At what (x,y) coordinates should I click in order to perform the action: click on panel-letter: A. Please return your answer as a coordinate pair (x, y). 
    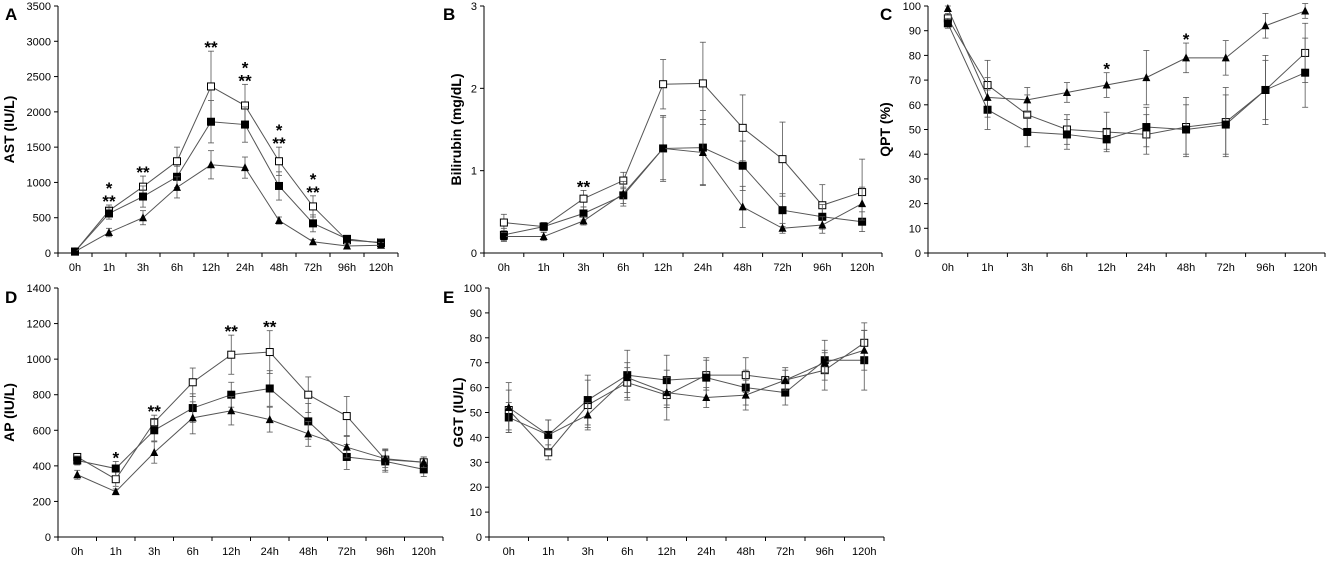
    Looking at the image, I should click on (11, 14).